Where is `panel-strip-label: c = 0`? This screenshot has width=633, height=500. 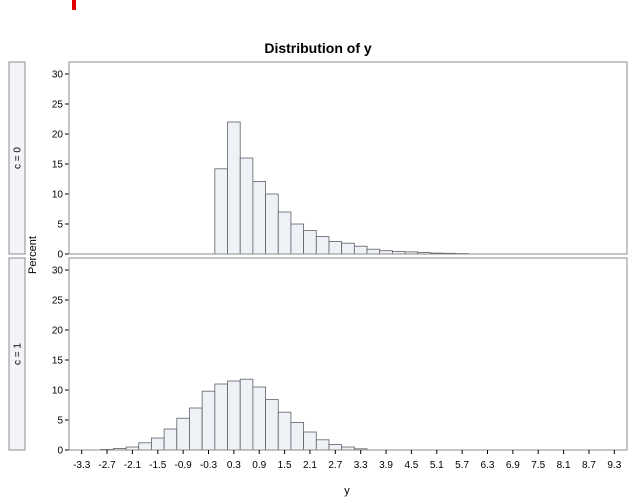
panel-strip-label: c = 0 is located at coordinates (18, 158).